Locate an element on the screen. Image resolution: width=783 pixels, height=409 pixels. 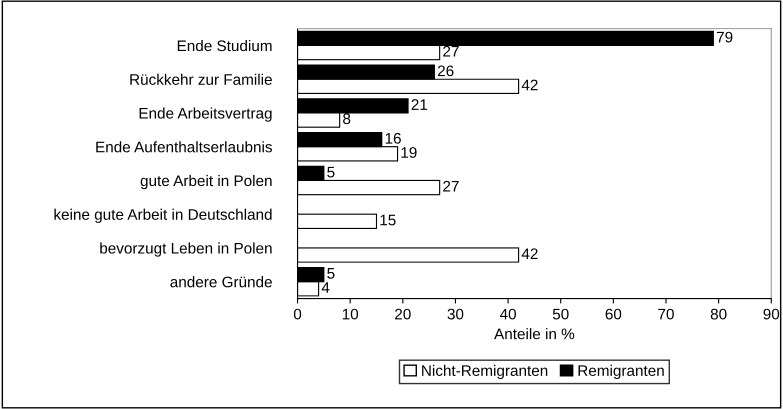
data-label: 19 is located at coordinates (409, 152).